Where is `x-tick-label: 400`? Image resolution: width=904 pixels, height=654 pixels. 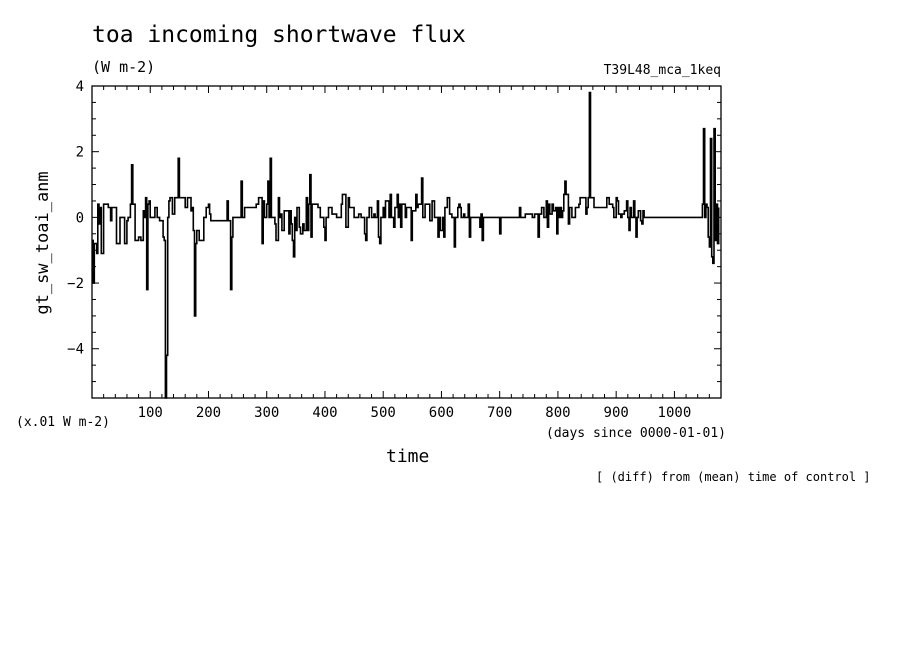 x-tick-label: 400 is located at coordinates (324, 413).